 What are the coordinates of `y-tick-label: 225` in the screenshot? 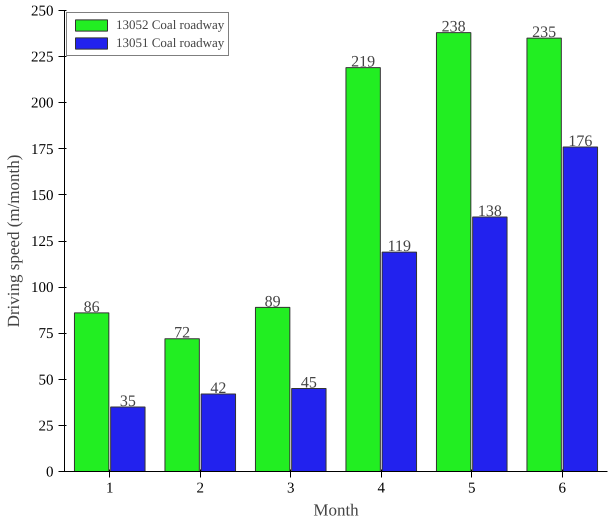 It's located at (42, 58).